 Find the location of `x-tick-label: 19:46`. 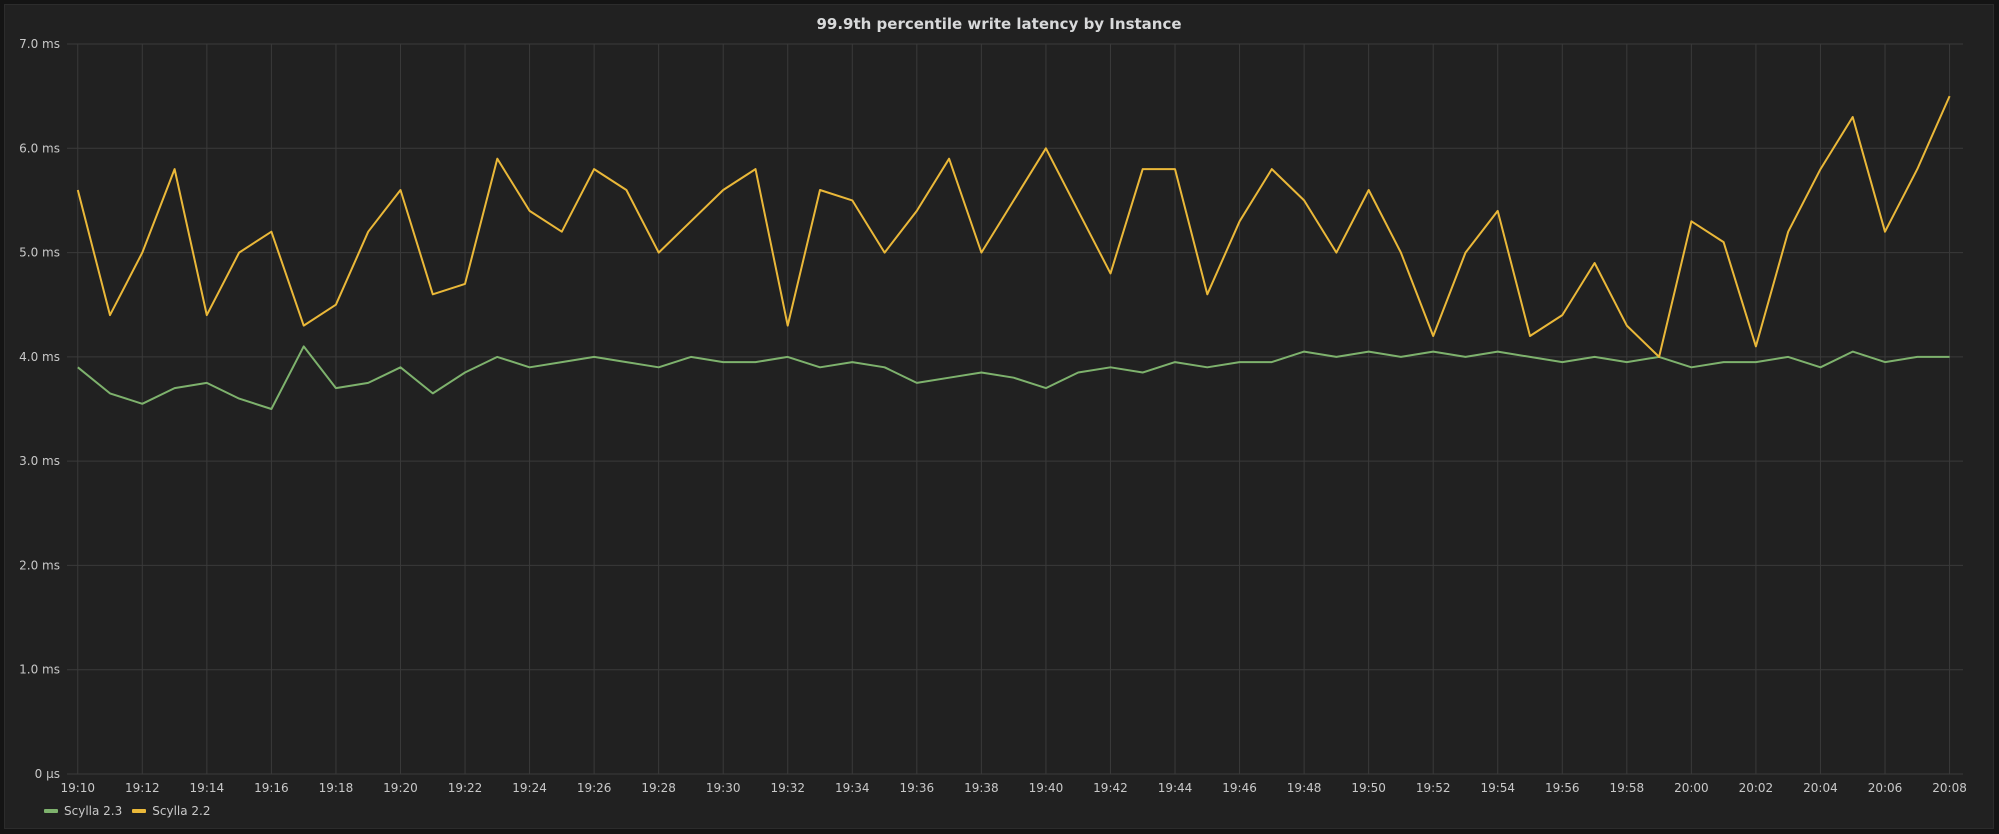

x-tick-label: 19:46 is located at coordinates (1239, 788).